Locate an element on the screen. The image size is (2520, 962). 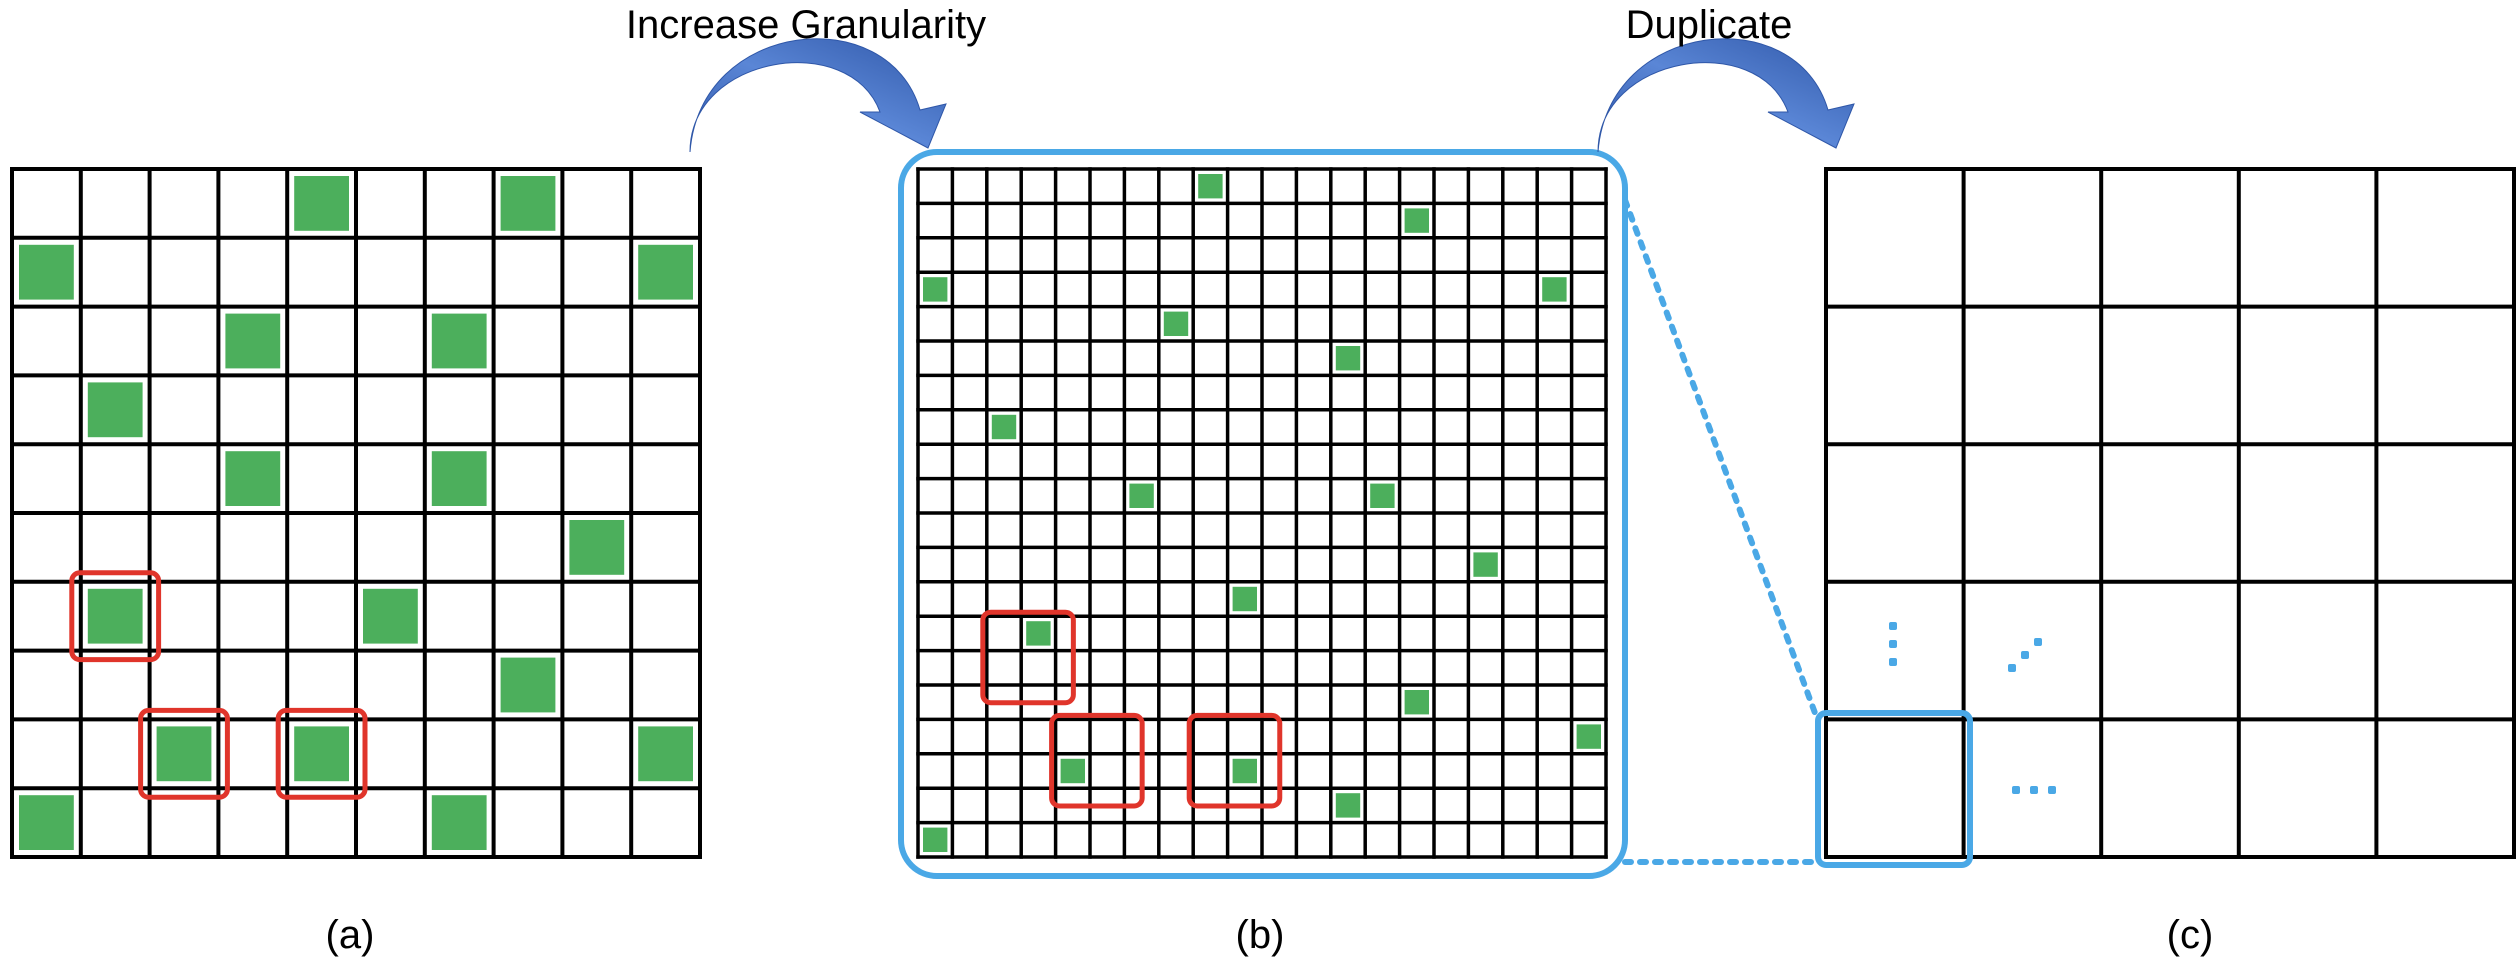
horizontal-ellipsis-icon is located at coordinates (2034, 790).